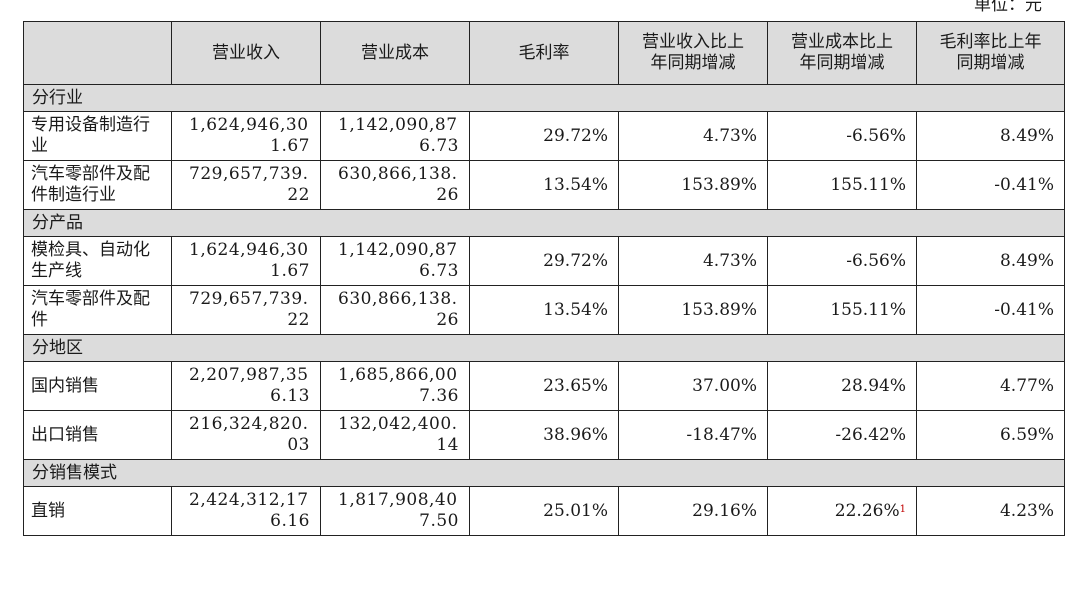  I want to click on cost-cell: 132,042,400. 14, so click(395, 435).